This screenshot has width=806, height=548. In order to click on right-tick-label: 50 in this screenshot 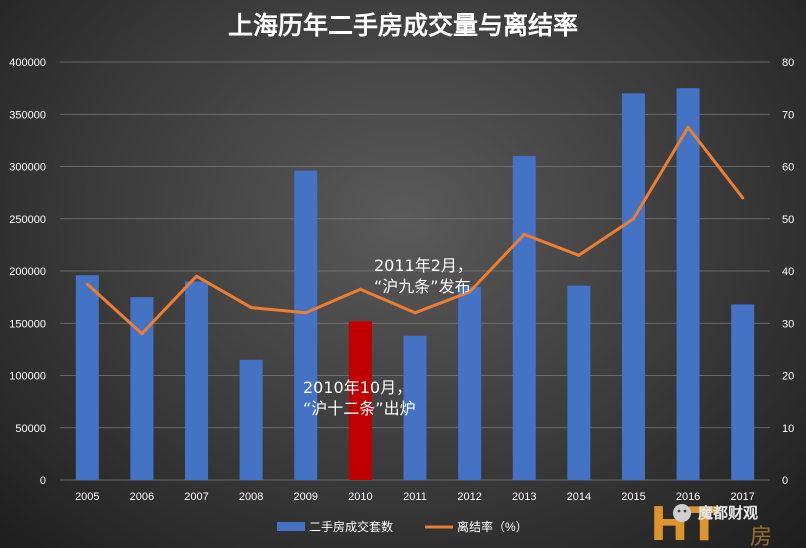, I will do `click(788, 220)`.